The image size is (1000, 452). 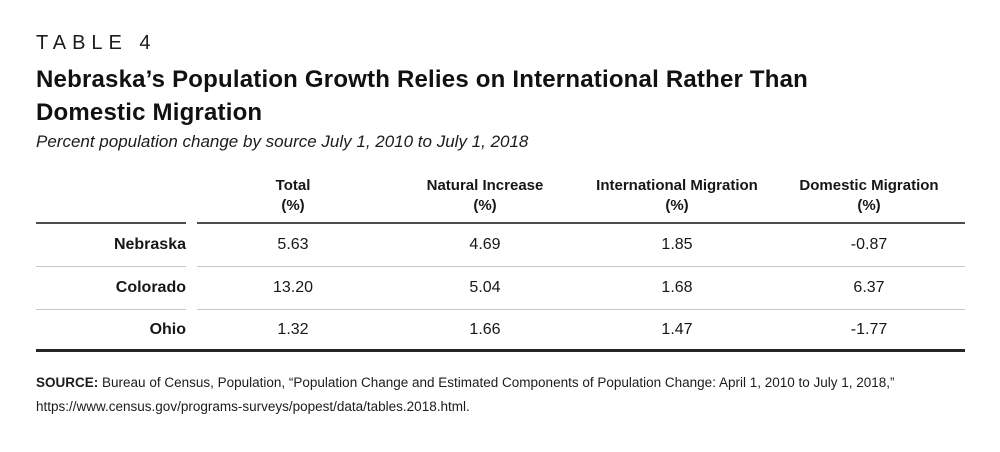 I want to click on column-header-total: Total (%), so click(x=293, y=197).